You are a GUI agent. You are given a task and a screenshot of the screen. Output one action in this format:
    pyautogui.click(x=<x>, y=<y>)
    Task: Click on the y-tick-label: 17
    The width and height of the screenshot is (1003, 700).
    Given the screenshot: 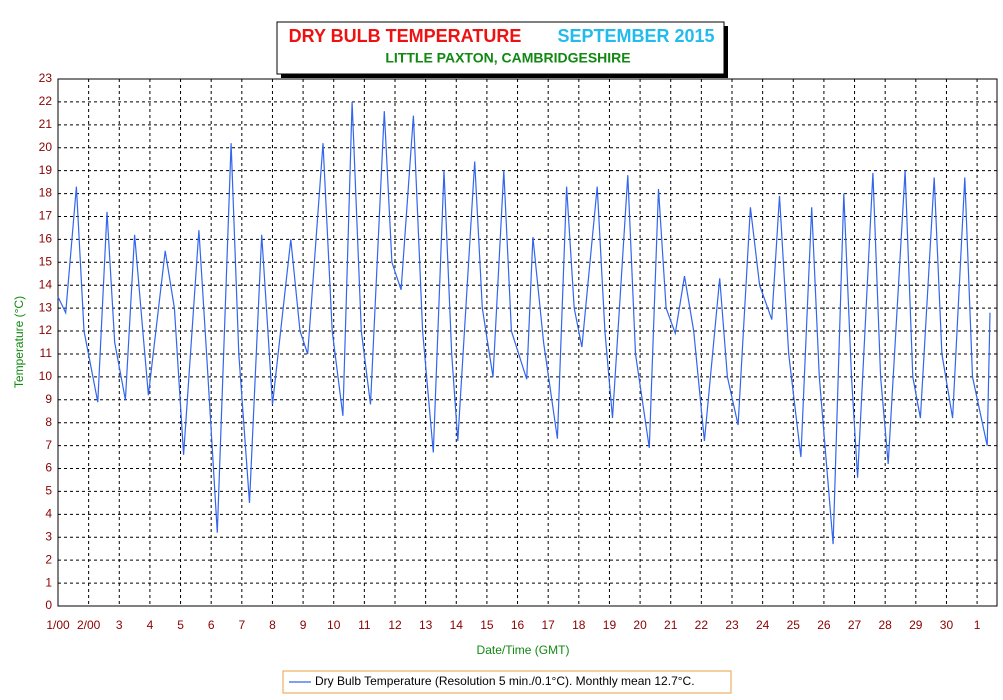 What is the action you would take?
    pyautogui.click(x=46, y=216)
    